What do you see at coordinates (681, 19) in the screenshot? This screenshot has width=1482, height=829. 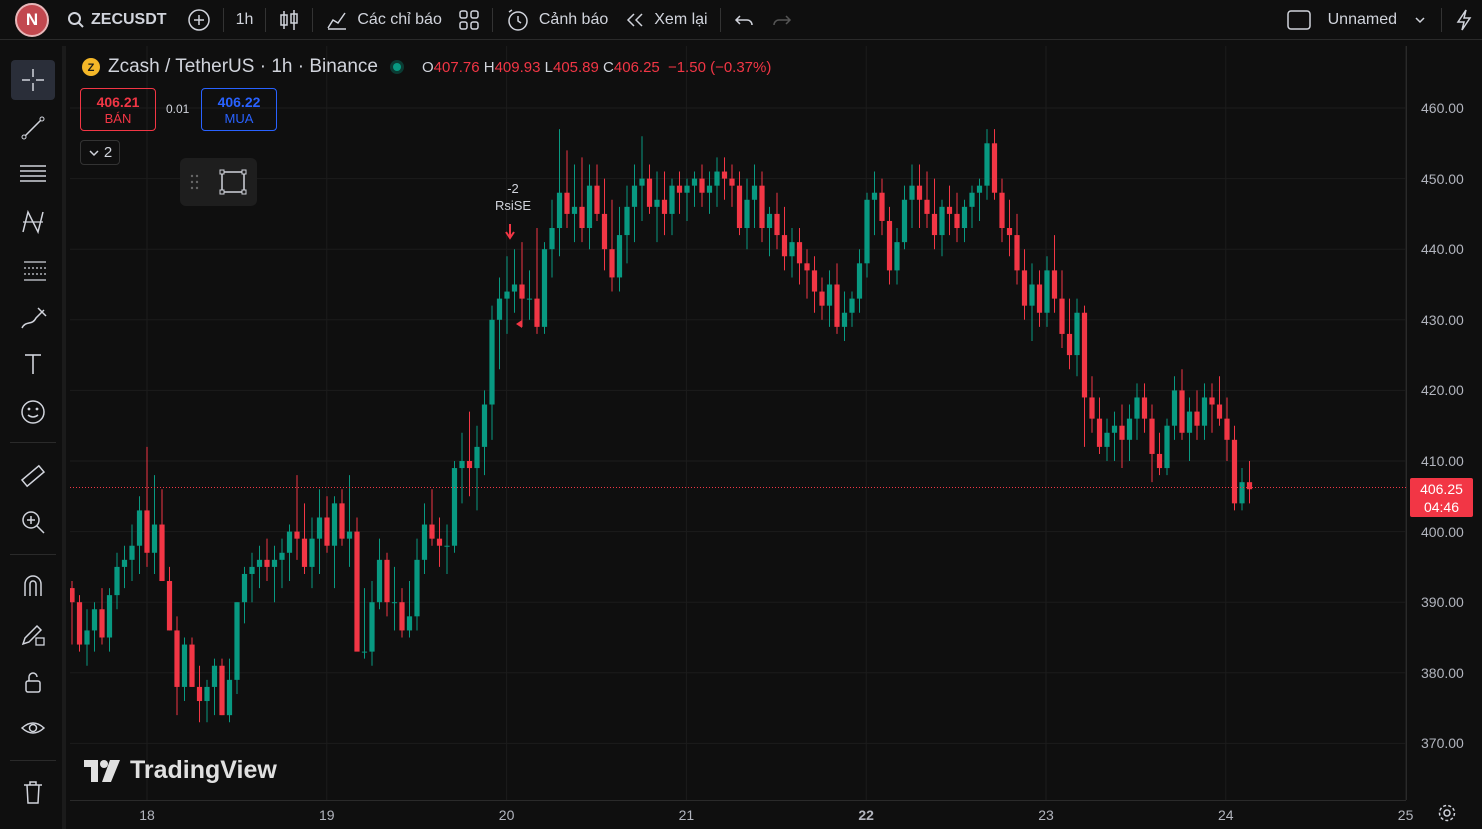 I see `replay-label: Xem lại` at bounding box center [681, 19].